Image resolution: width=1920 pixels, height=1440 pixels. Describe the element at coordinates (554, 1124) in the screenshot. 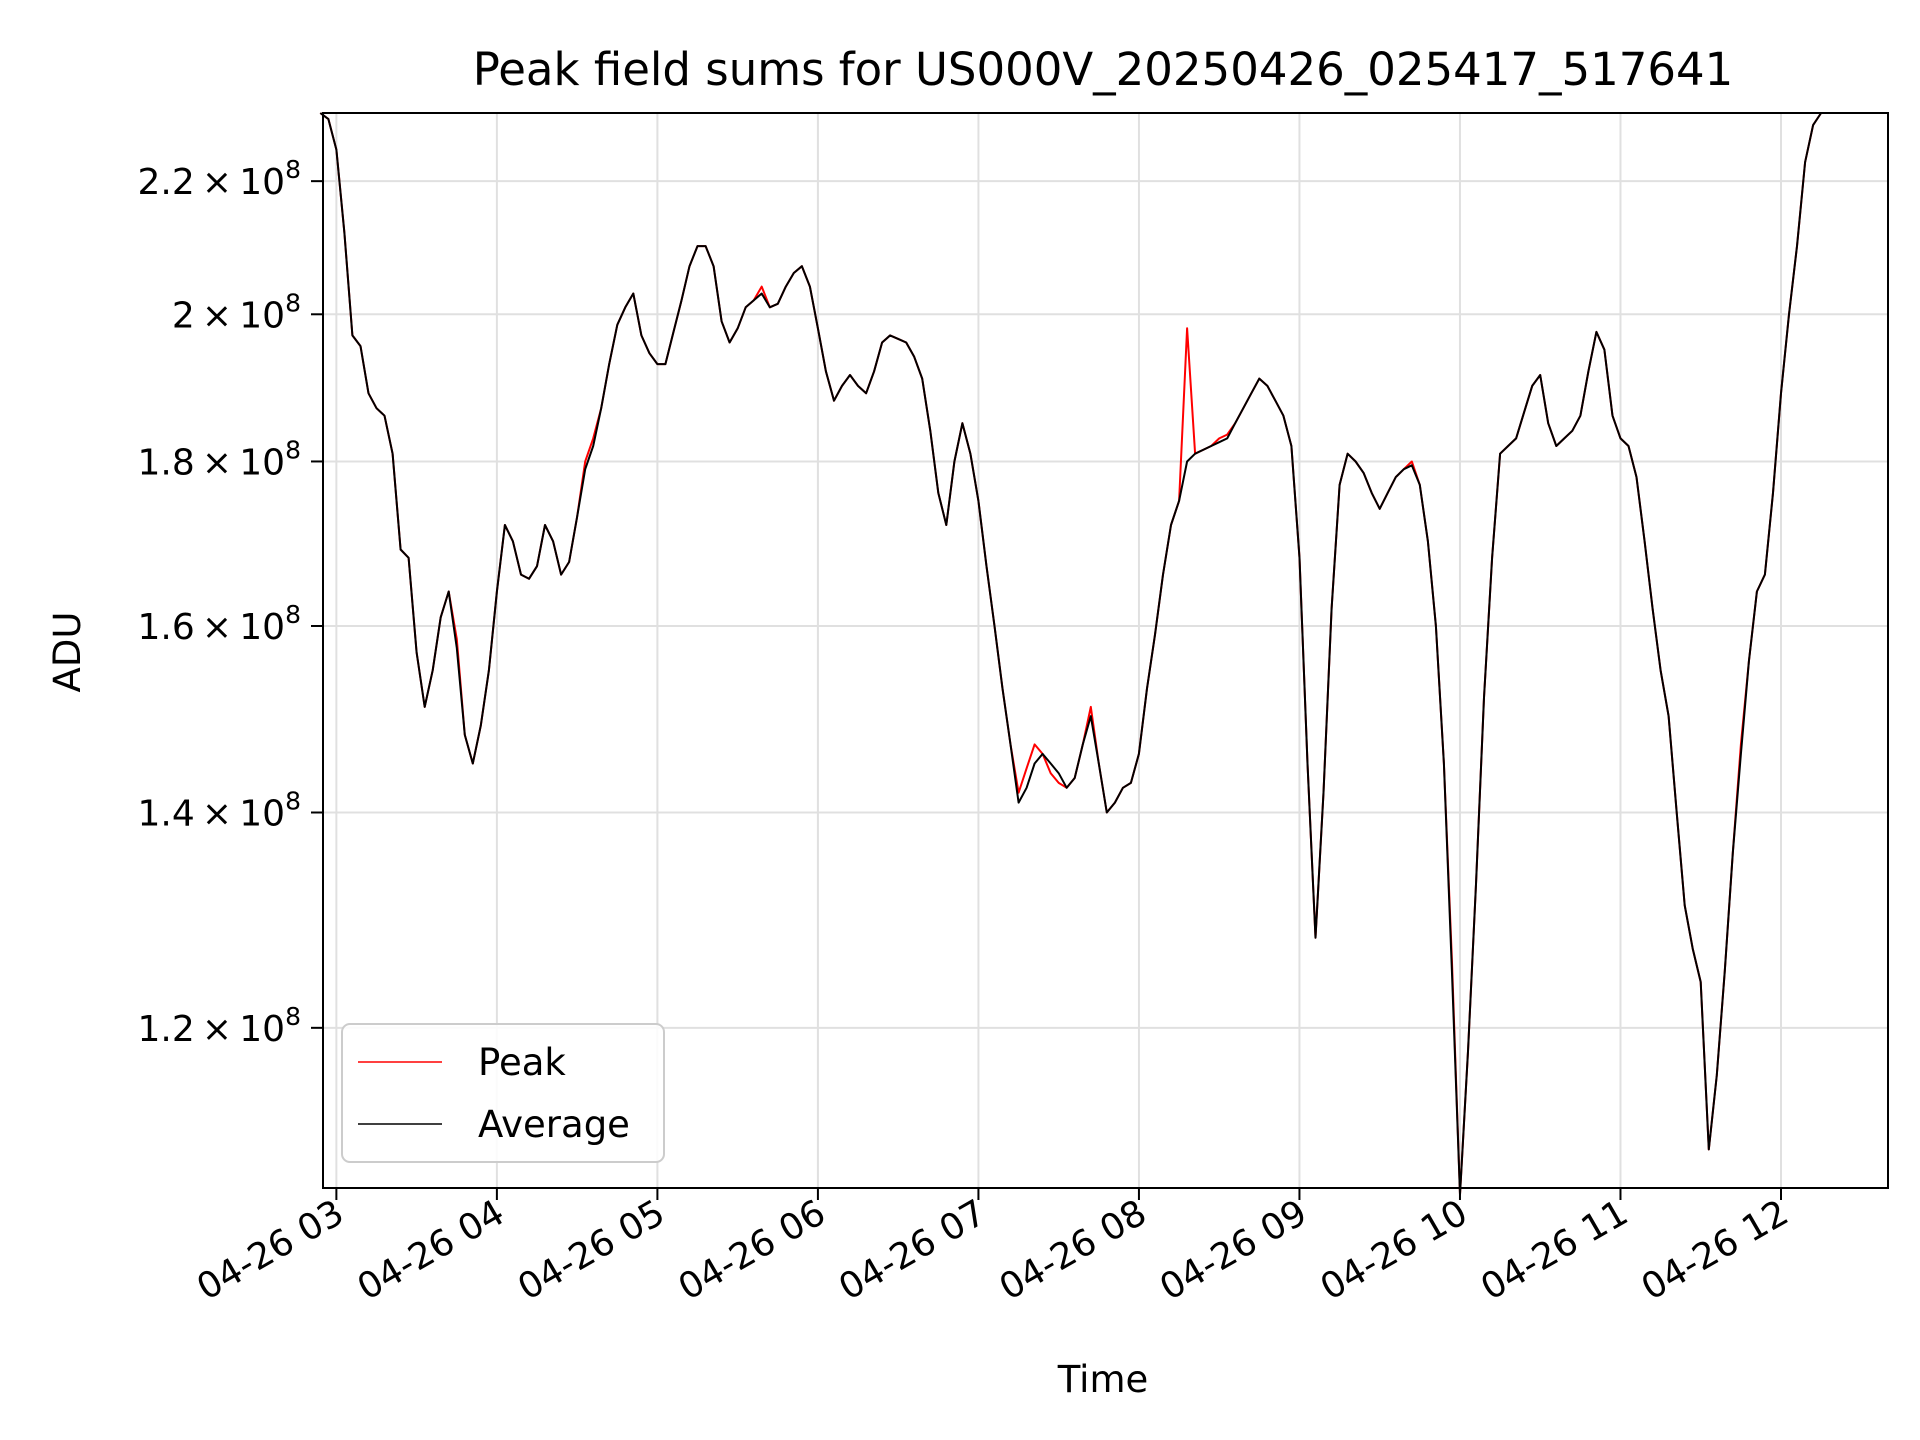

I see `legend-label-average: Average` at that location.